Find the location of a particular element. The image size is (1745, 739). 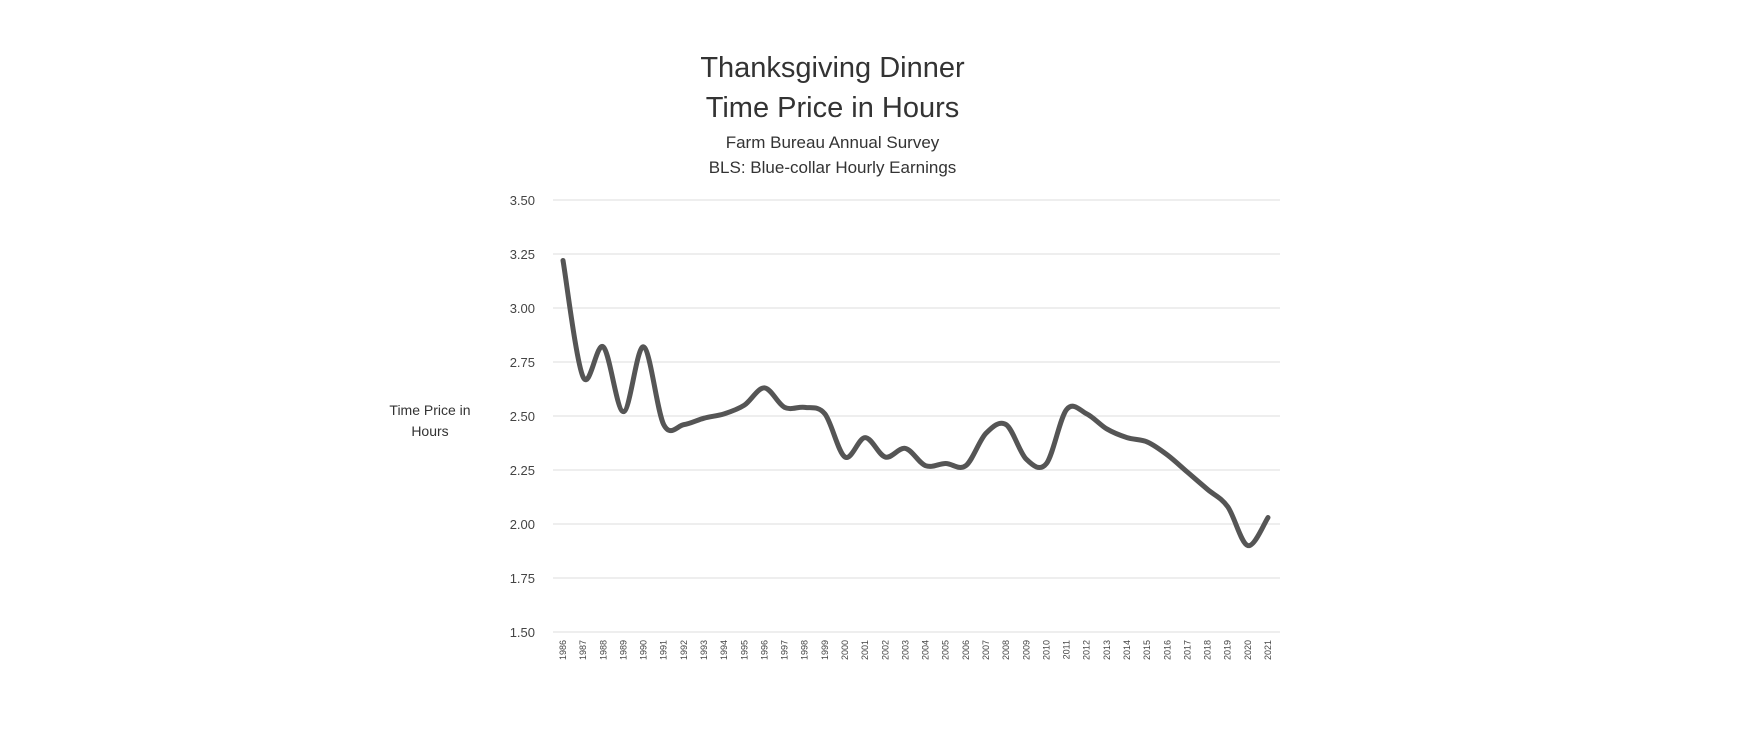

x-tick-label: 2019 is located at coordinates (1228, 650).